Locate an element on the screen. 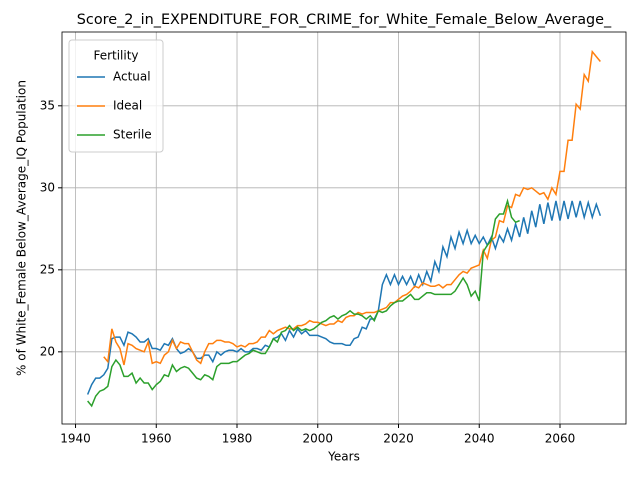  y-tick-label: 30 is located at coordinates (47, 187).